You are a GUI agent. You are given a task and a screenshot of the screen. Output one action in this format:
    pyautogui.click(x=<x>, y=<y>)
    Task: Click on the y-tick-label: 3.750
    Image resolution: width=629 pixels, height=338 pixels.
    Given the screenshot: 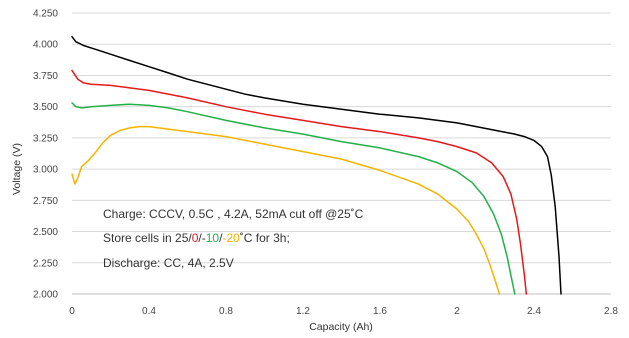 What is the action you would take?
    pyautogui.click(x=45, y=76)
    